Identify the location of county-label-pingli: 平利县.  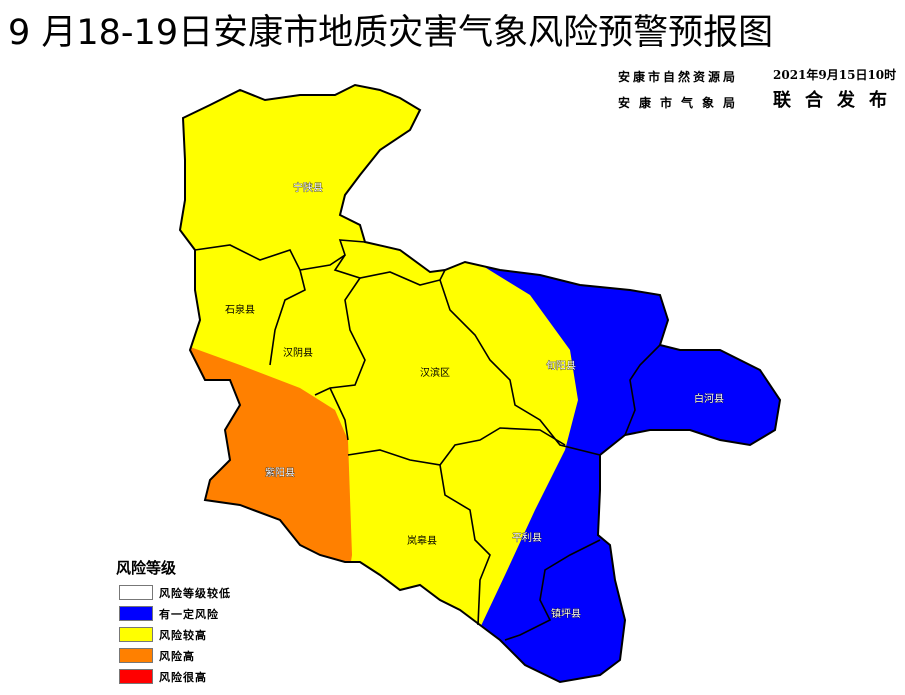
(527, 538).